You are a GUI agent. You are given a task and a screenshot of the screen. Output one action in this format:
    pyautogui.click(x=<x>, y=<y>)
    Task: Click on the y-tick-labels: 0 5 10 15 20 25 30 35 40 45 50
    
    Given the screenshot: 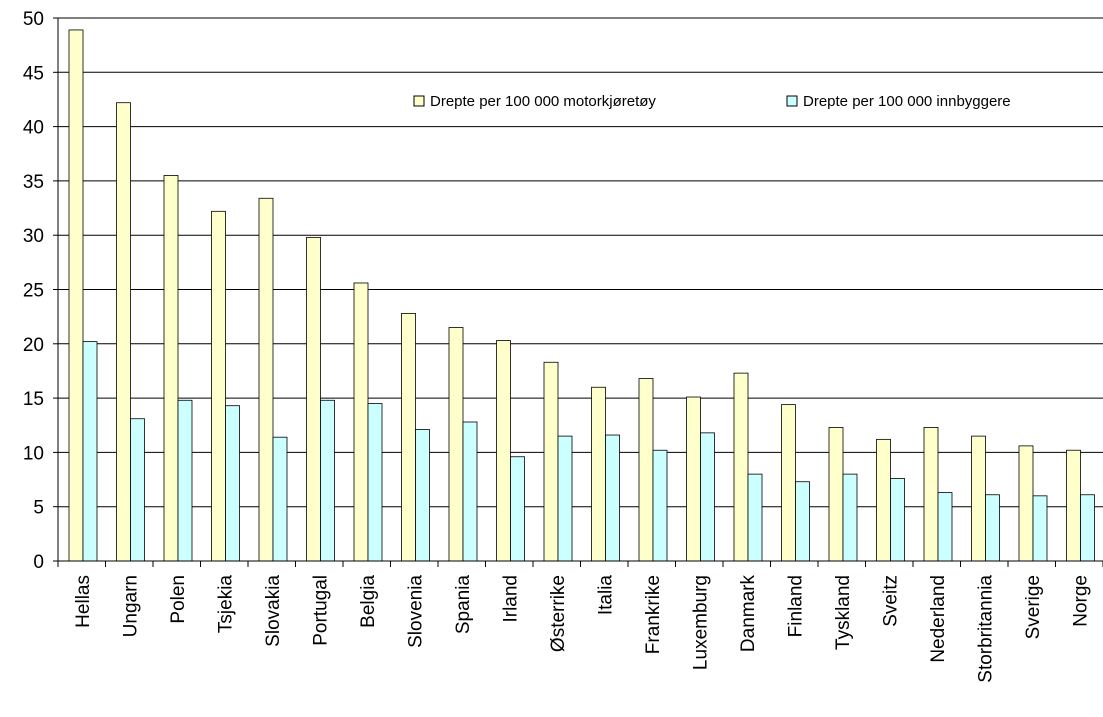 What is the action you would take?
    pyautogui.click(x=33, y=291)
    